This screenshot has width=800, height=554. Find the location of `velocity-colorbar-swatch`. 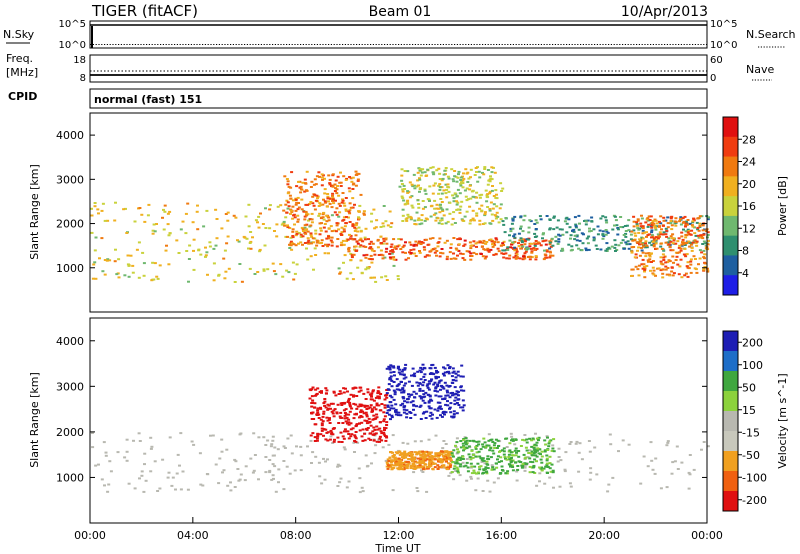

velocity-colorbar-swatch is located at coordinates (730, 501).